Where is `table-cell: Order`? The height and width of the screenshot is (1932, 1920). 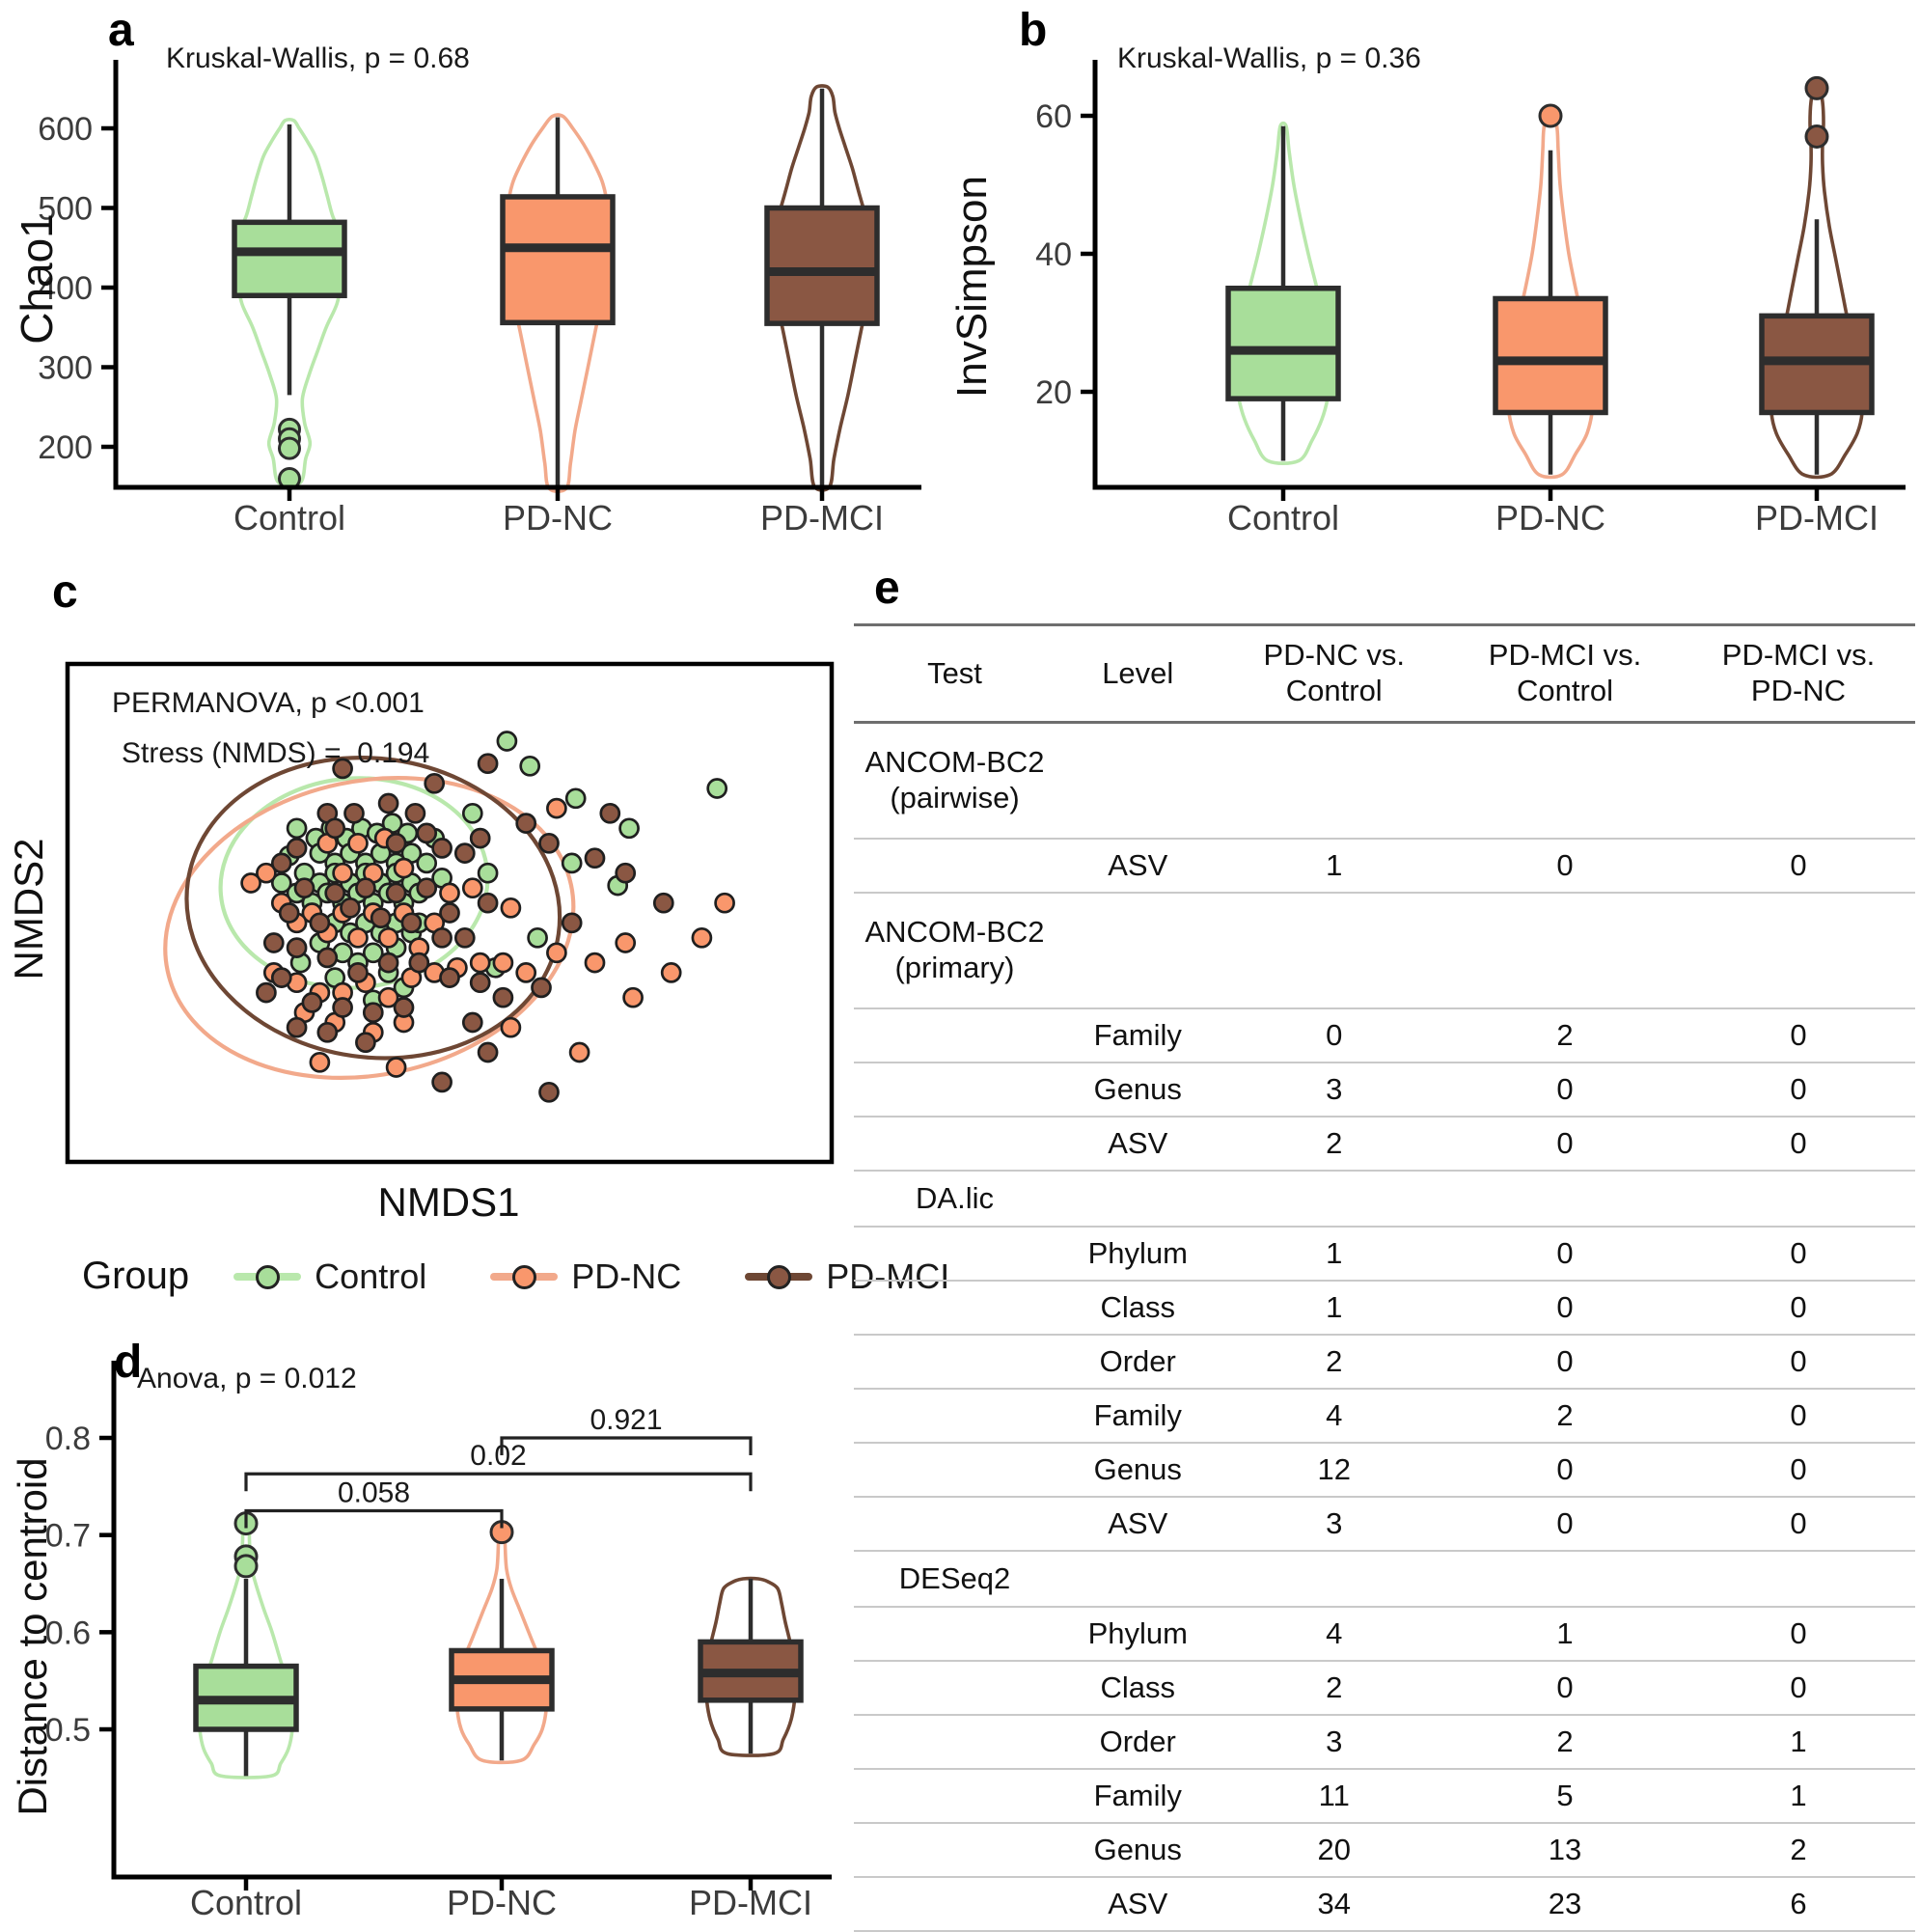
table-cell: Order is located at coordinates (1137, 1360).